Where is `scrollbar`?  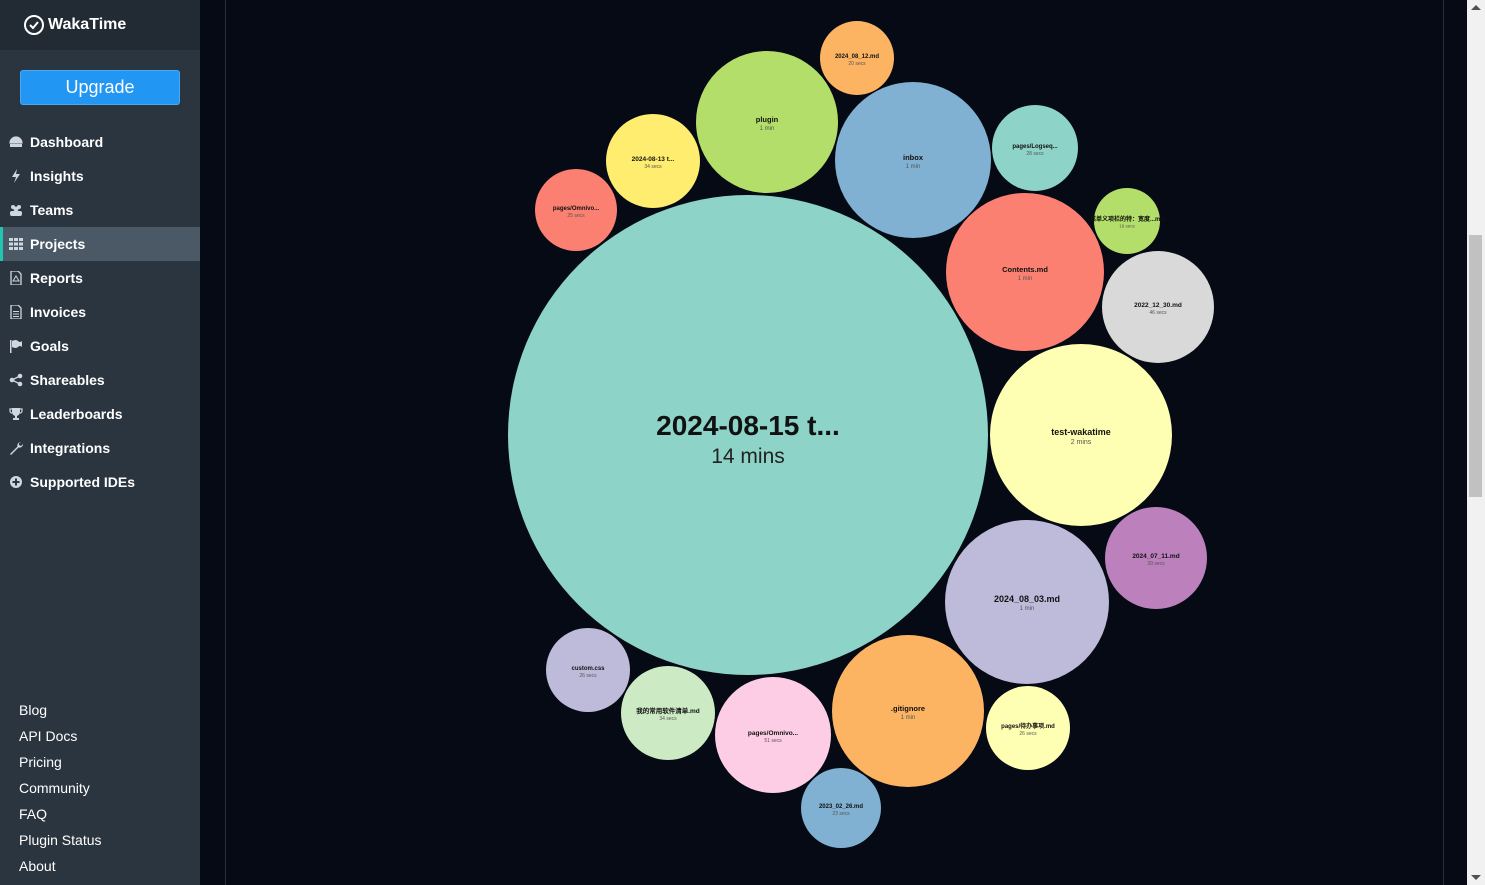 scrollbar is located at coordinates (1476, 442).